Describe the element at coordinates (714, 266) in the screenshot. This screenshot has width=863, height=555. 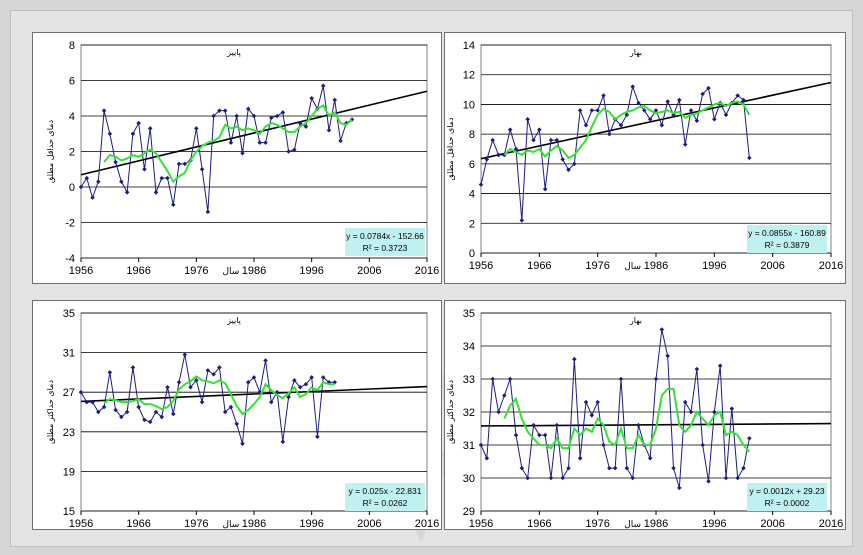
I see `chart-1-x-tick-label: 1996` at that location.